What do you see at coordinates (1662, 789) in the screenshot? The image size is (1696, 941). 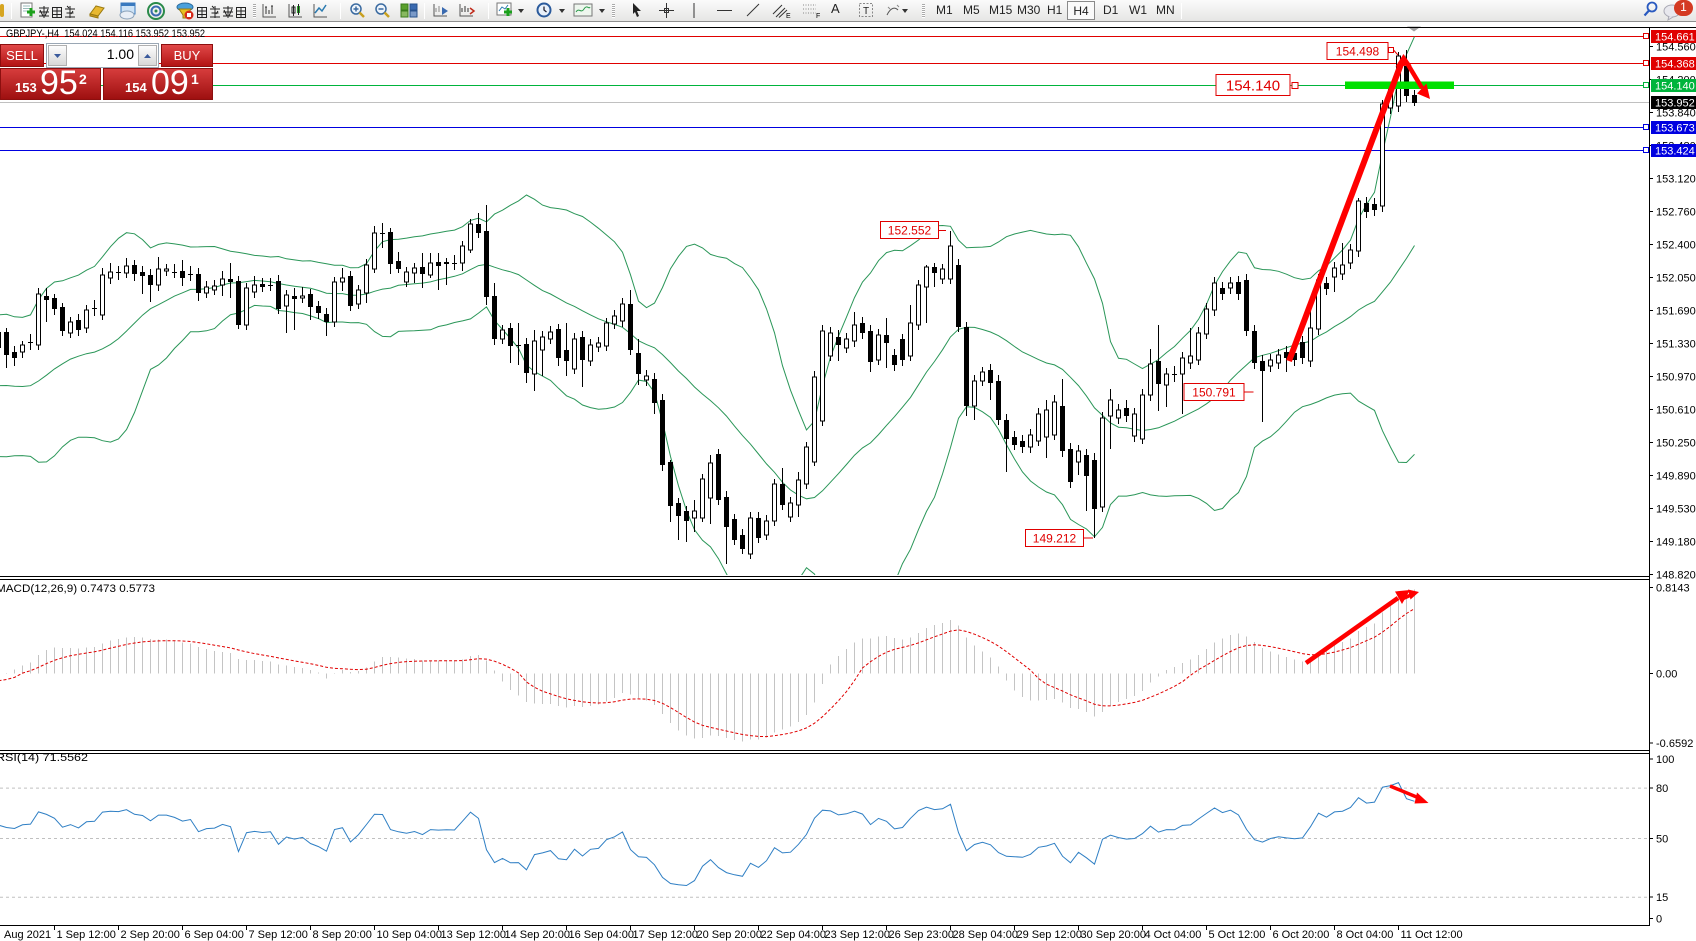 I see `svg-text: 80` at bounding box center [1662, 789].